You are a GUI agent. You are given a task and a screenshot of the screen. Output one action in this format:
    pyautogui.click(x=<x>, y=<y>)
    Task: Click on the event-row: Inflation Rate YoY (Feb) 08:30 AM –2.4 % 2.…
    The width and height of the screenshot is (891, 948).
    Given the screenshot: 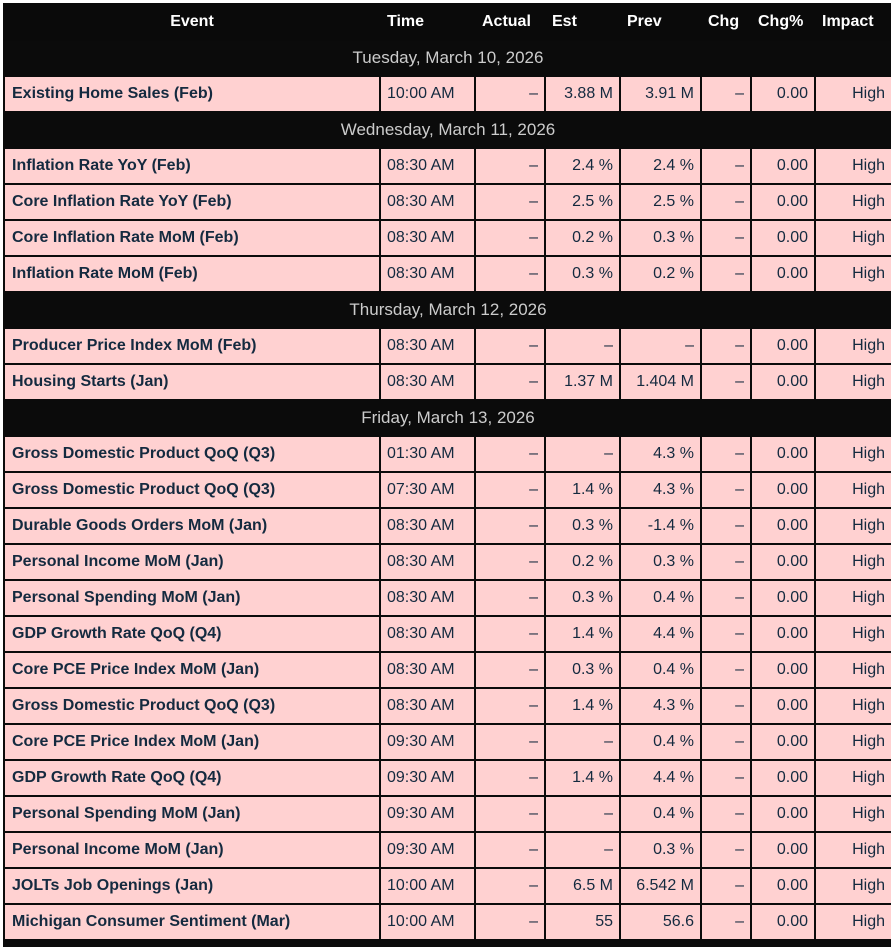 What is the action you would take?
    pyautogui.click(x=447, y=166)
    